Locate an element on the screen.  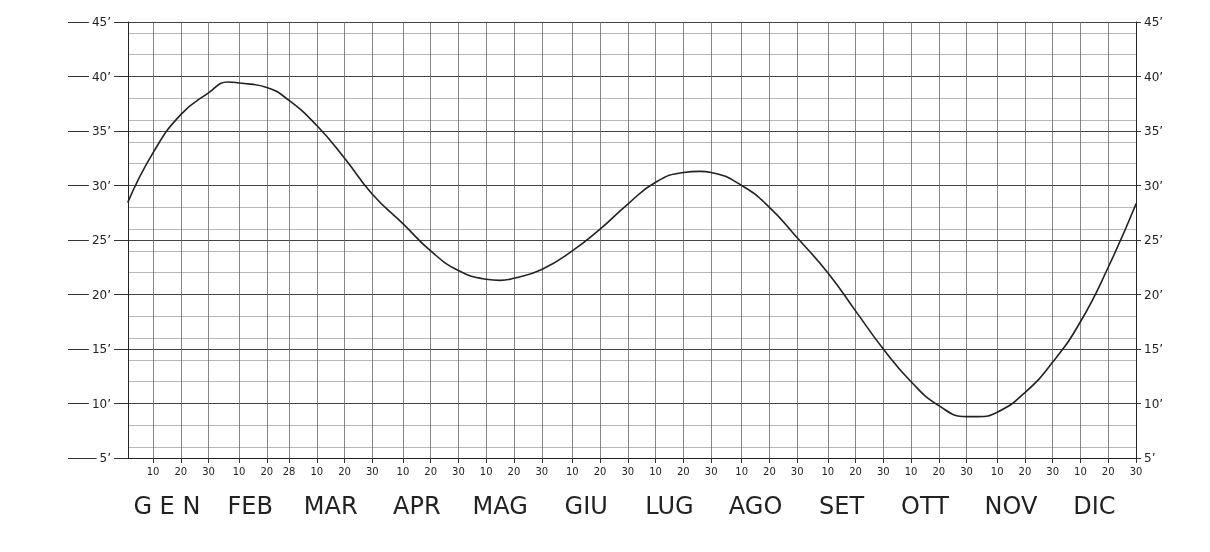
x2-tick-label: LUG is located at coordinates (669, 506).